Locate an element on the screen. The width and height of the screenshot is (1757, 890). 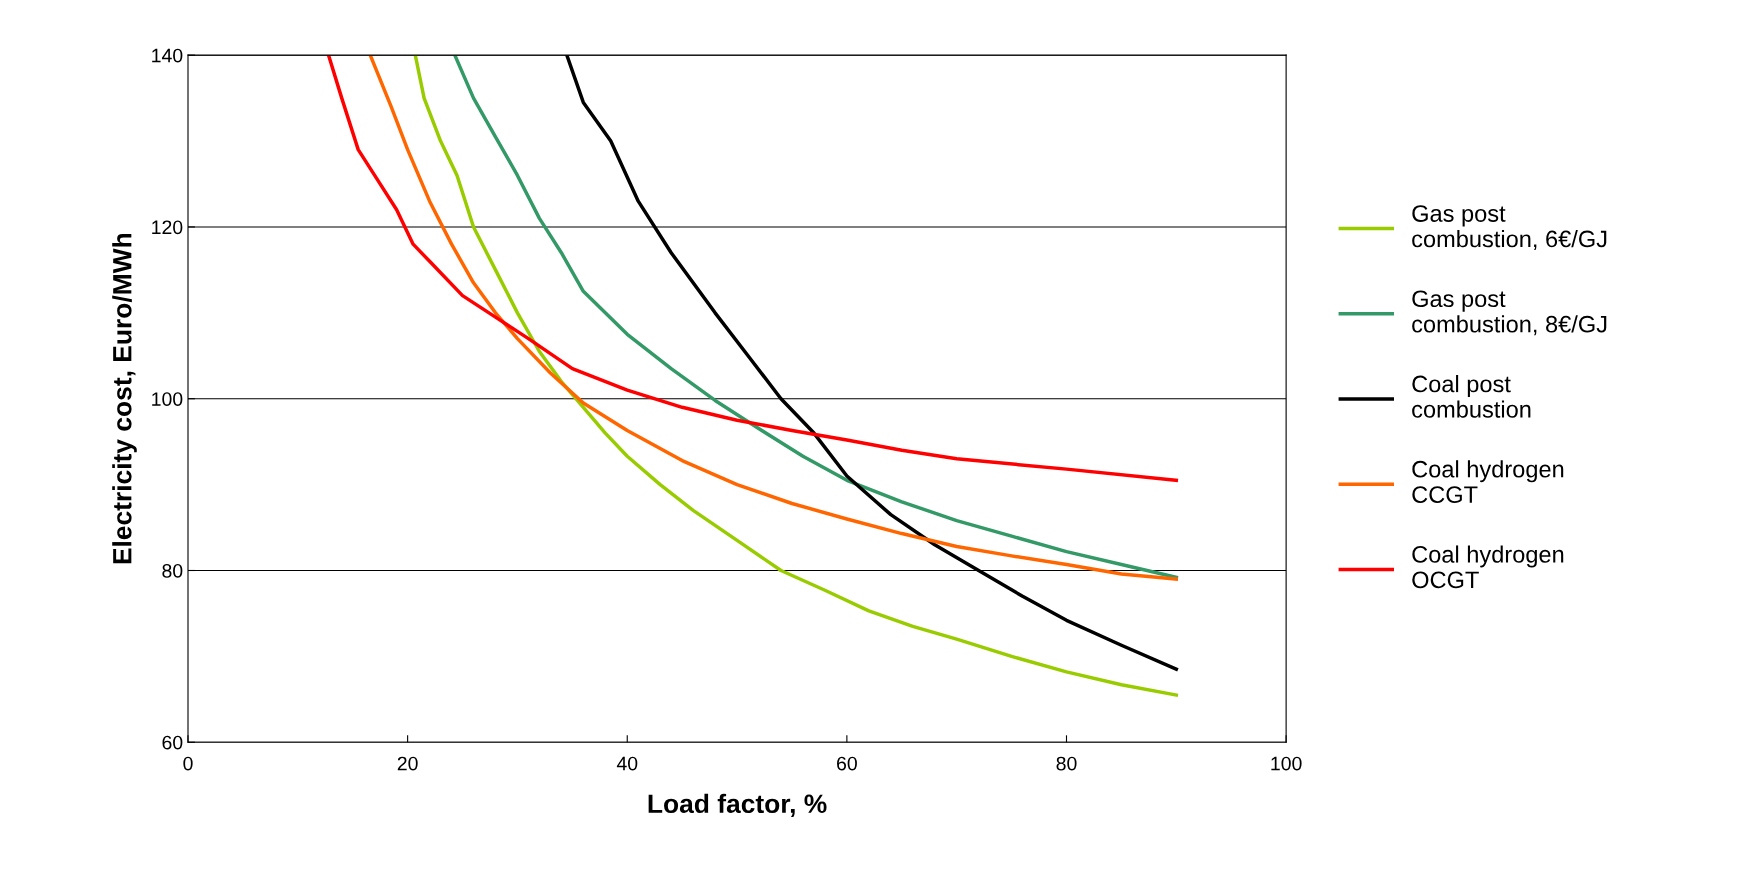
x-tick-label: 80 is located at coordinates (1066, 763).